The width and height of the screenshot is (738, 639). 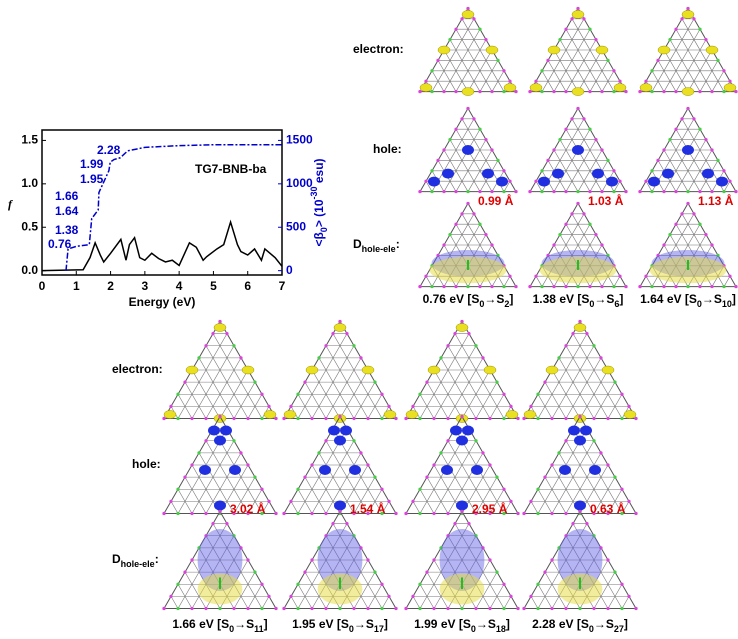 I want to click on transition-caption-part: 2.28 eV [S, so click(x=560, y=624).